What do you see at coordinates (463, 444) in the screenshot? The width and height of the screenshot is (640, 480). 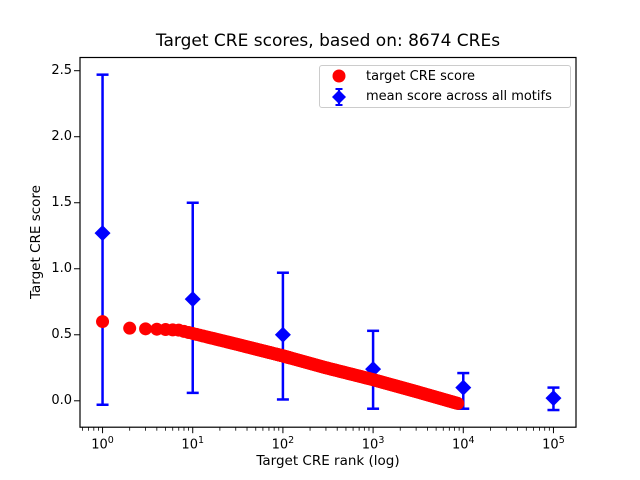 I see `x-tick-label: 10⁴` at bounding box center [463, 444].